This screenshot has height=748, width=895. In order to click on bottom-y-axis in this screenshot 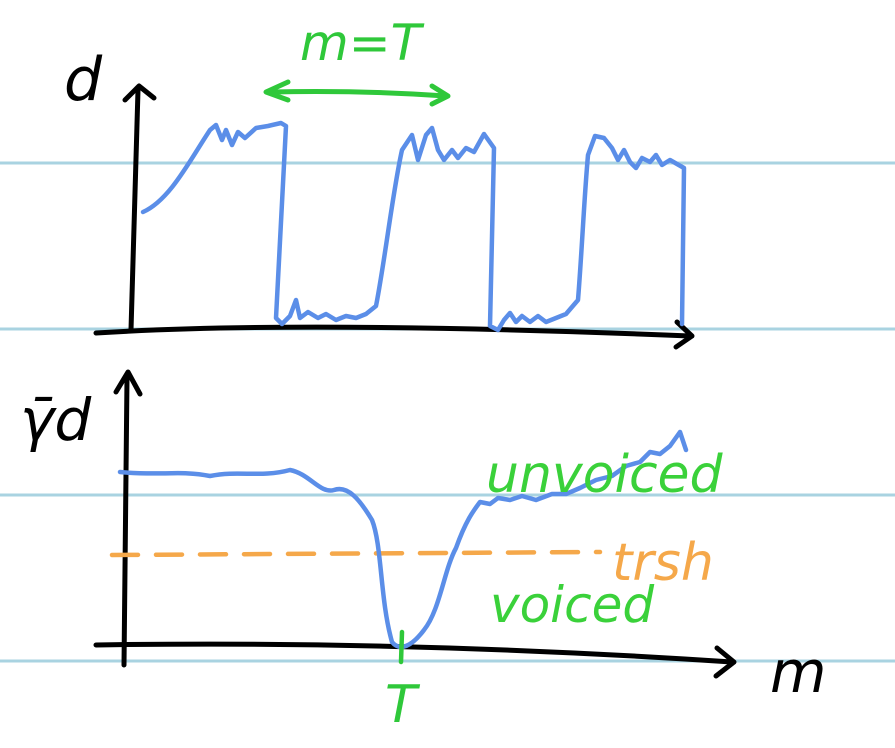, I will do `click(125, 521)`.